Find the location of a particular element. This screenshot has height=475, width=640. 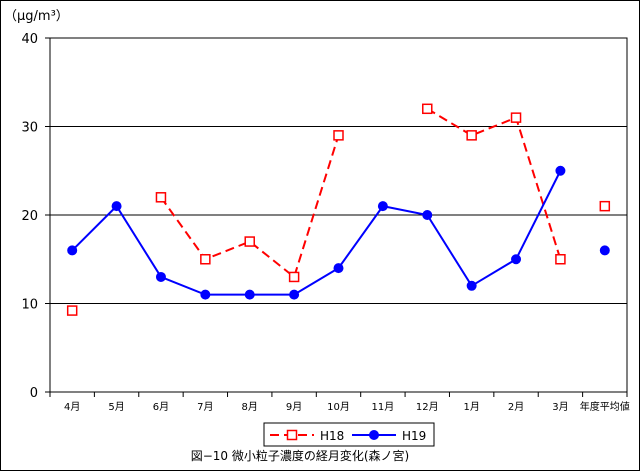

legend: H18 H19 is located at coordinates (349, 434).